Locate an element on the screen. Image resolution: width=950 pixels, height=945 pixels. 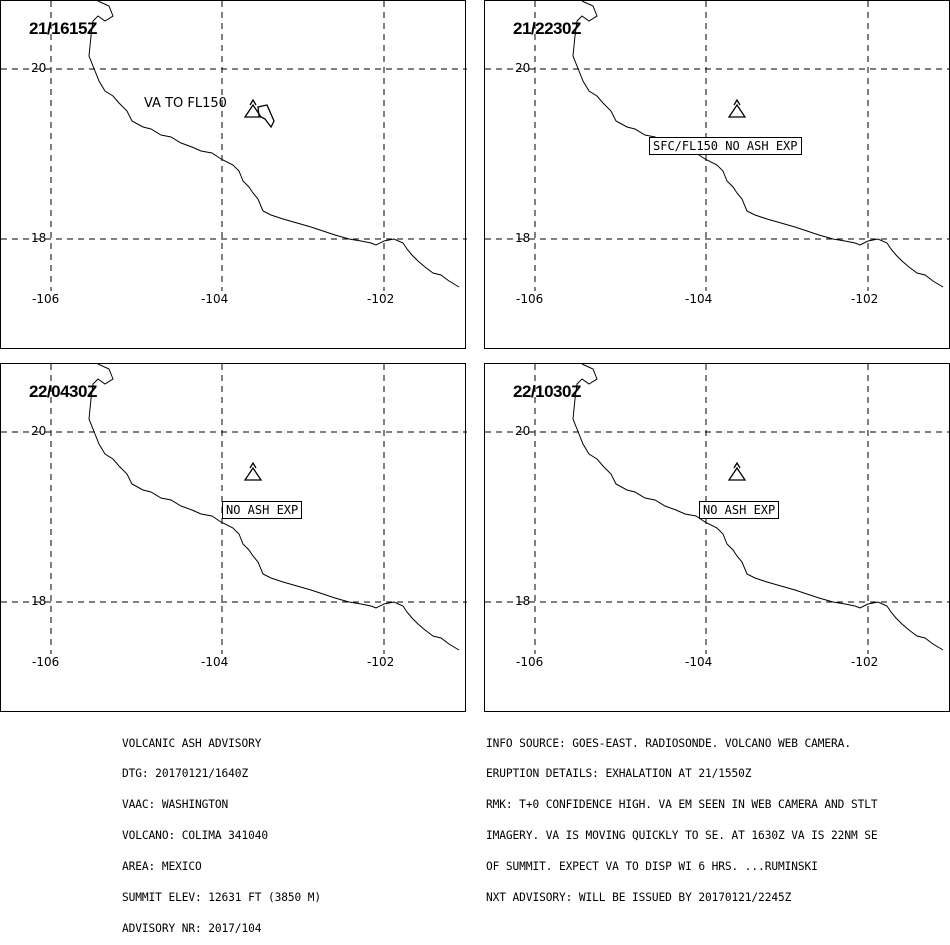
advisory-area: AREA: MEXICO is located at coordinates (162, 867).